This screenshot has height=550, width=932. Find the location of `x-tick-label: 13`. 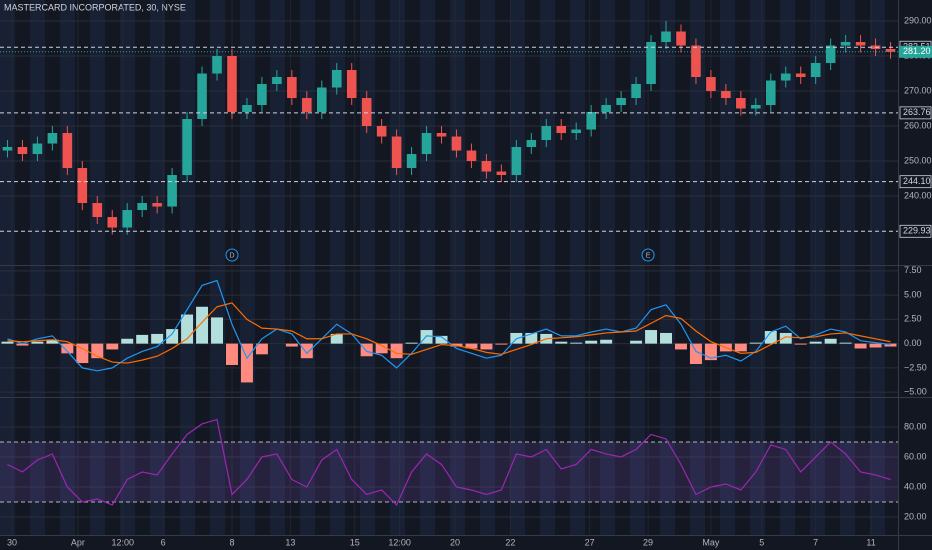

x-tick-label: 13 is located at coordinates (290, 542).